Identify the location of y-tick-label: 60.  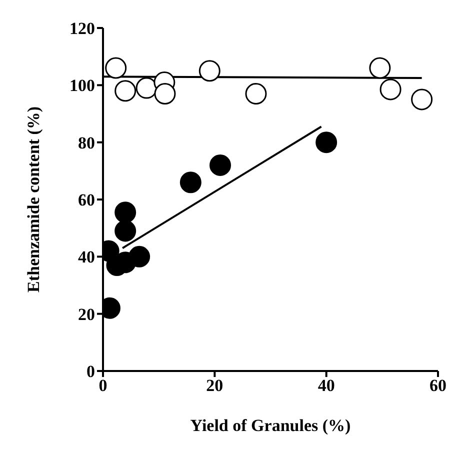
(86, 200).